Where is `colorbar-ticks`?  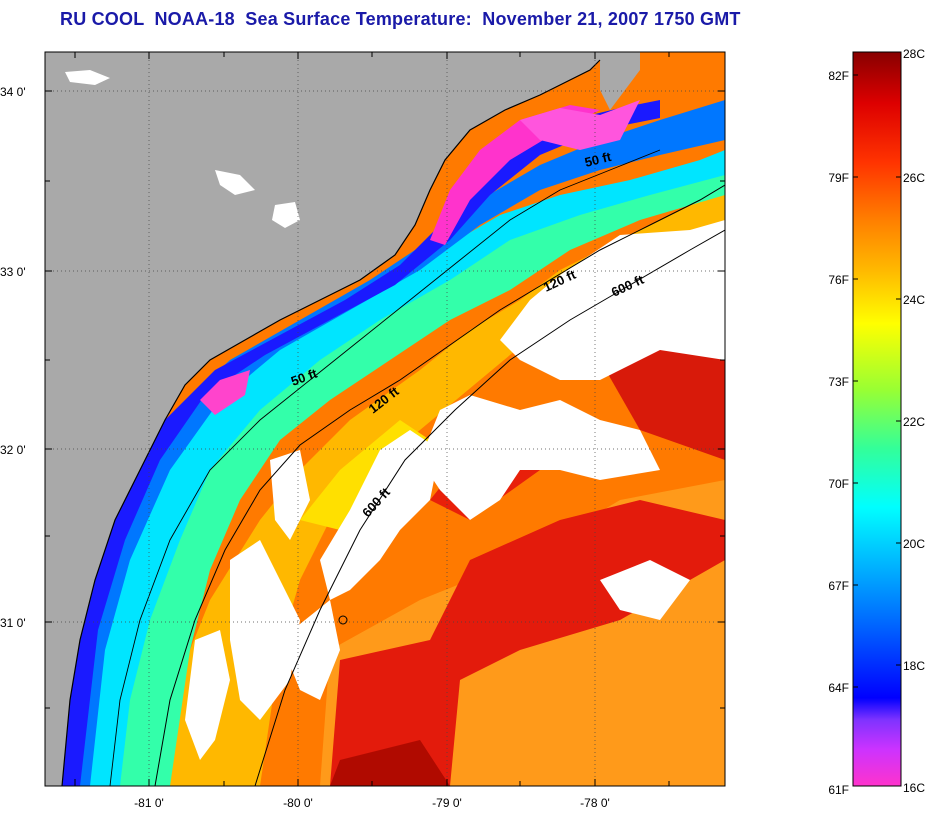
colorbar-ticks is located at coordinates (877, 381).